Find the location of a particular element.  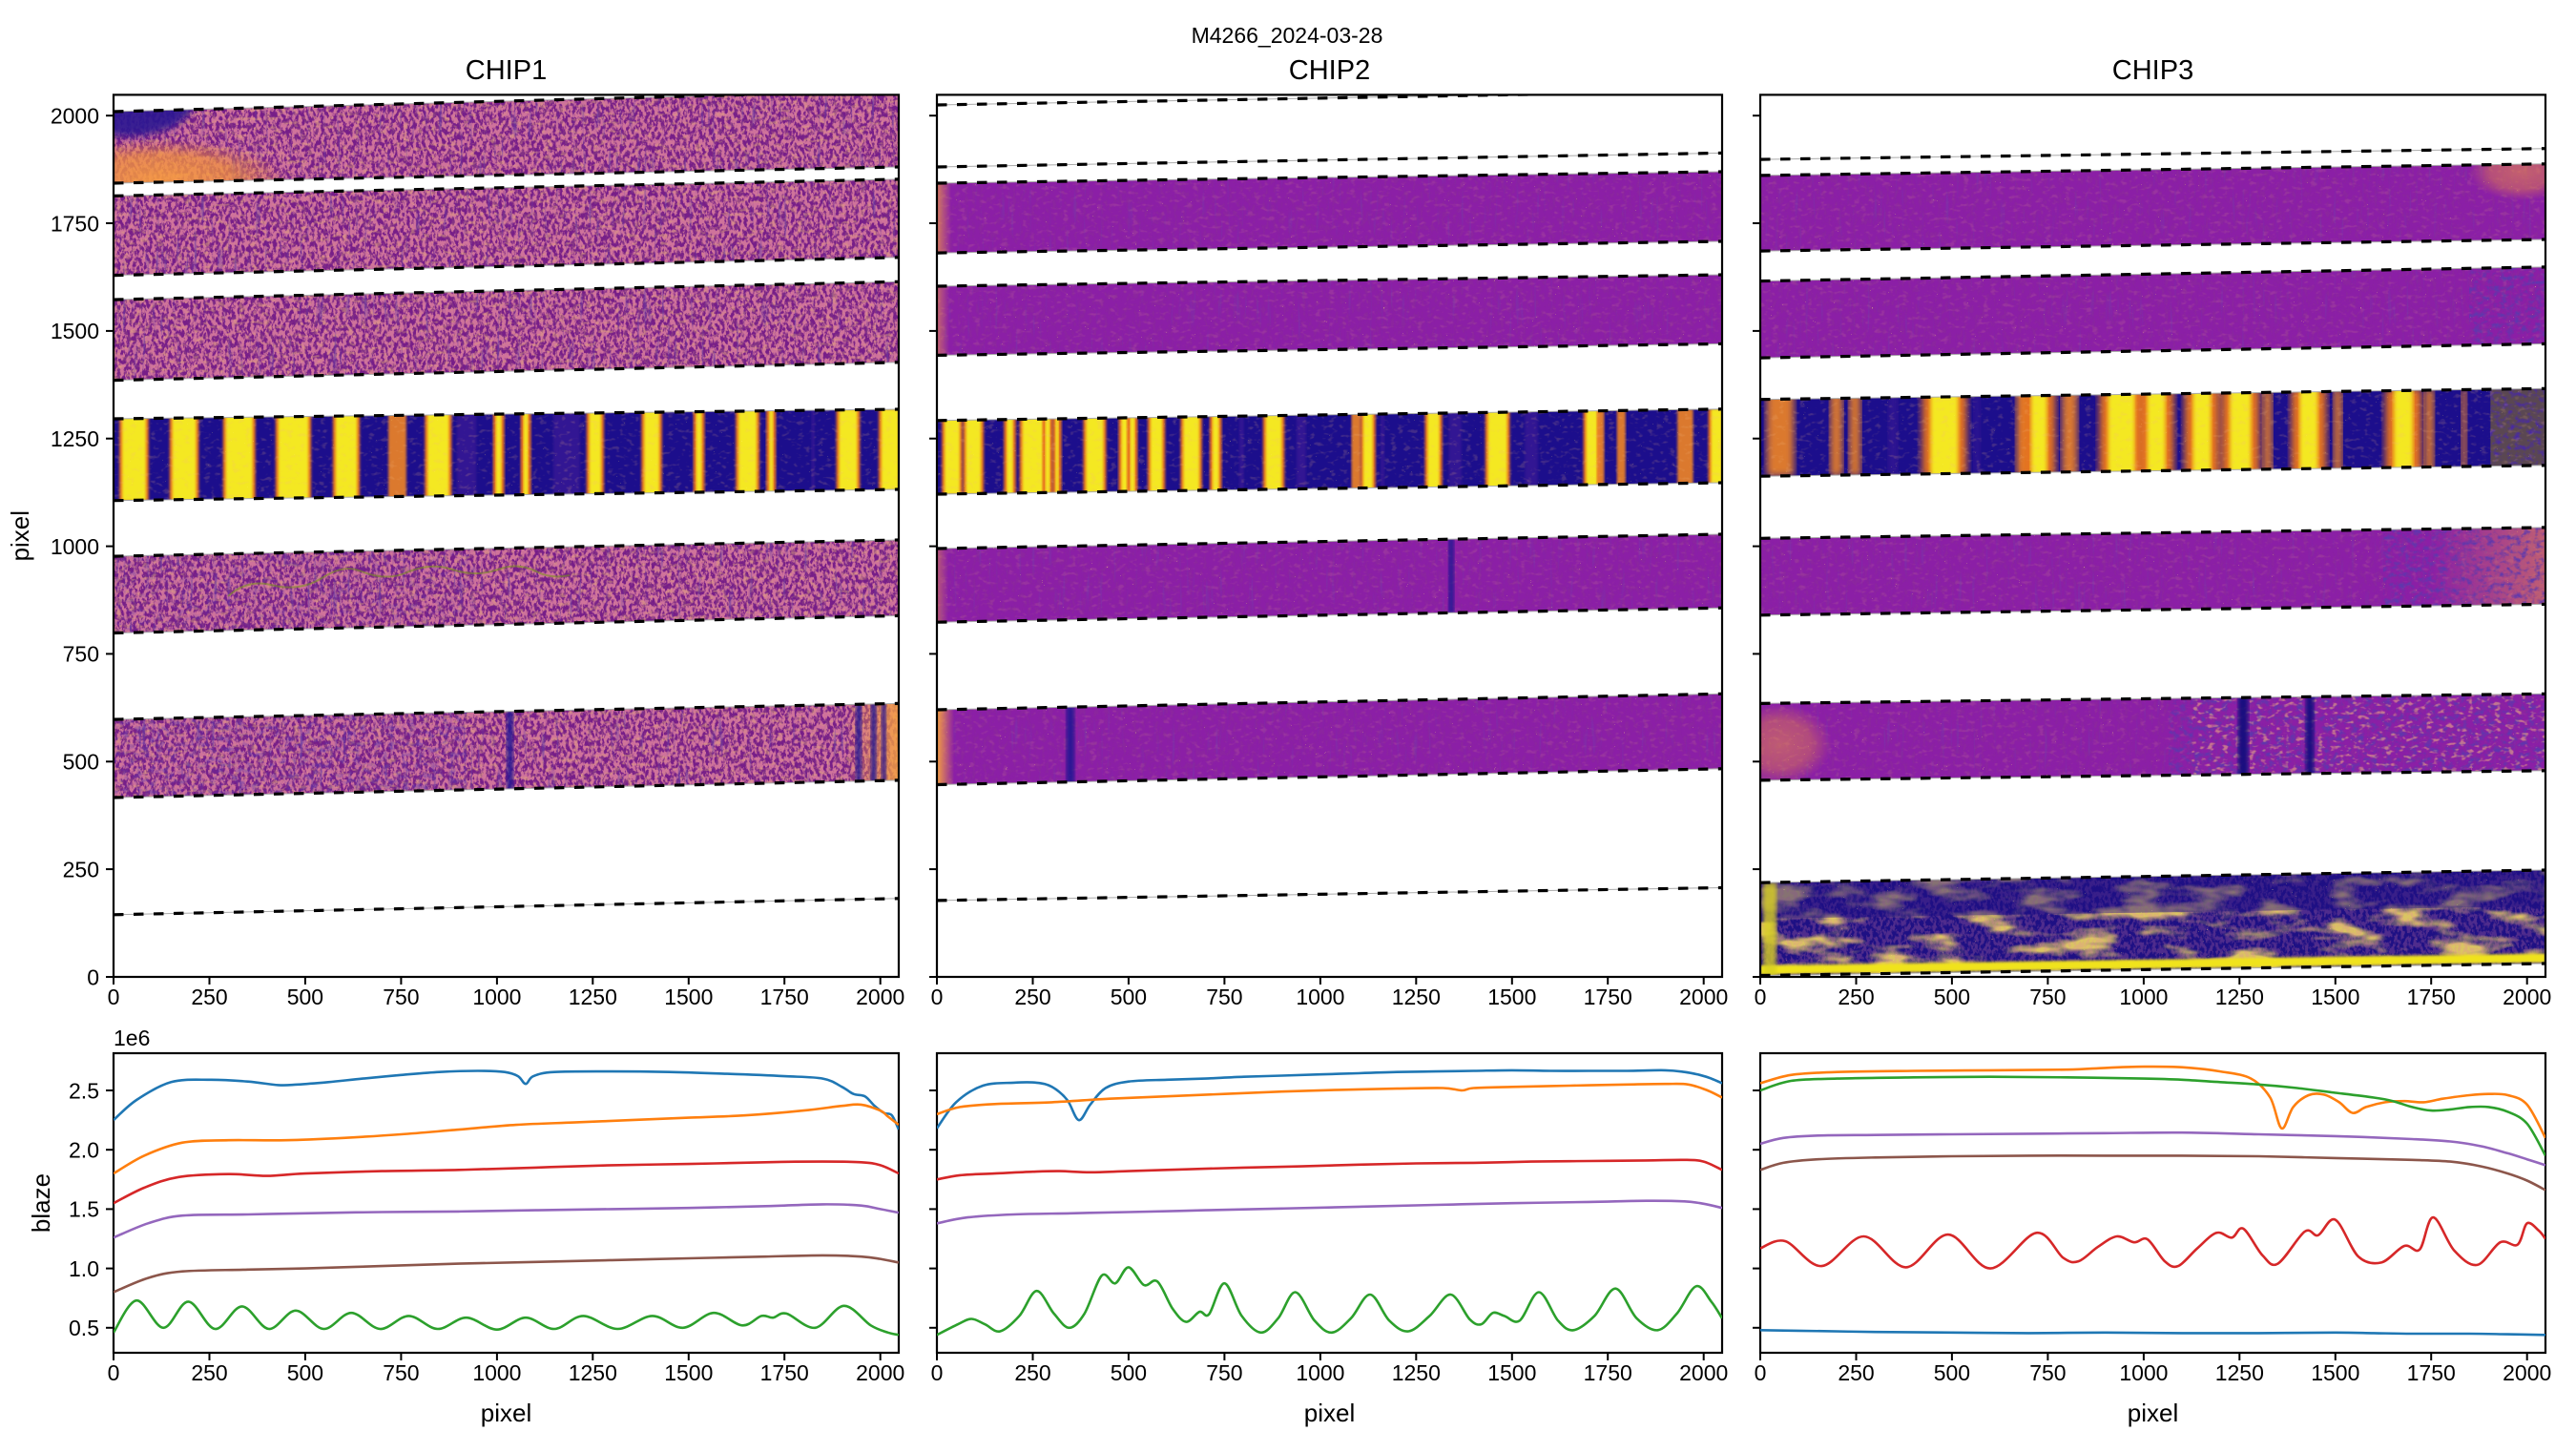

svg-text: 0.5 is located at coordinates (84, 1328).